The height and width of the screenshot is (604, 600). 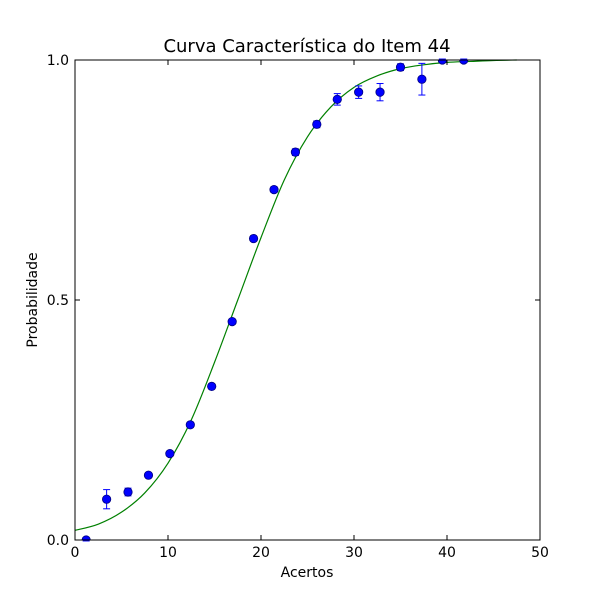 I want to click on y-tick-label: 0.5, so click(x=58, y=301).